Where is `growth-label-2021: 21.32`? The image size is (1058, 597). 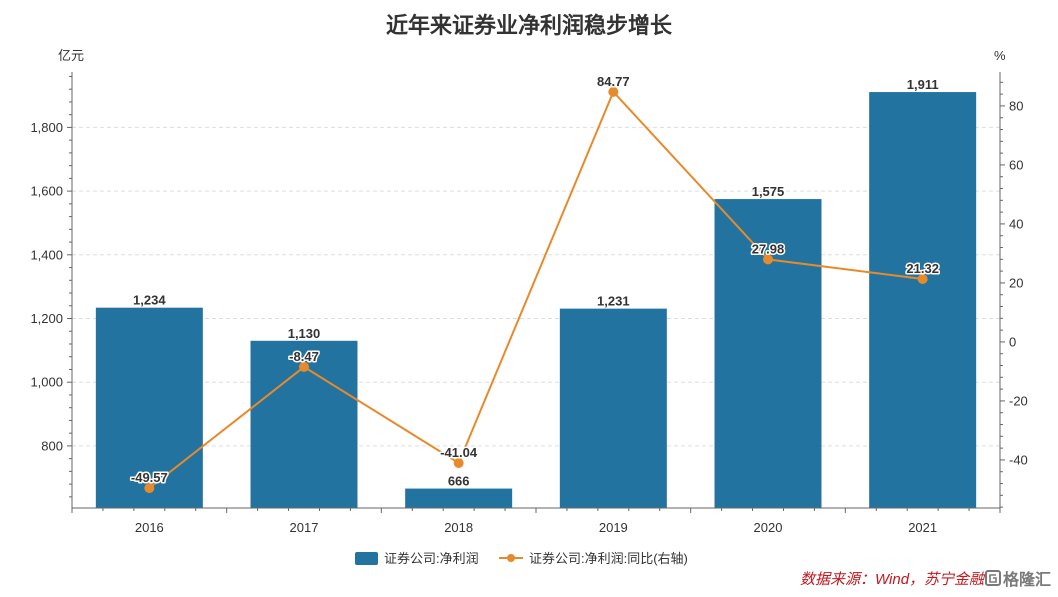
growth-label-2021: 21.32 is located at coordinates (922, 268).